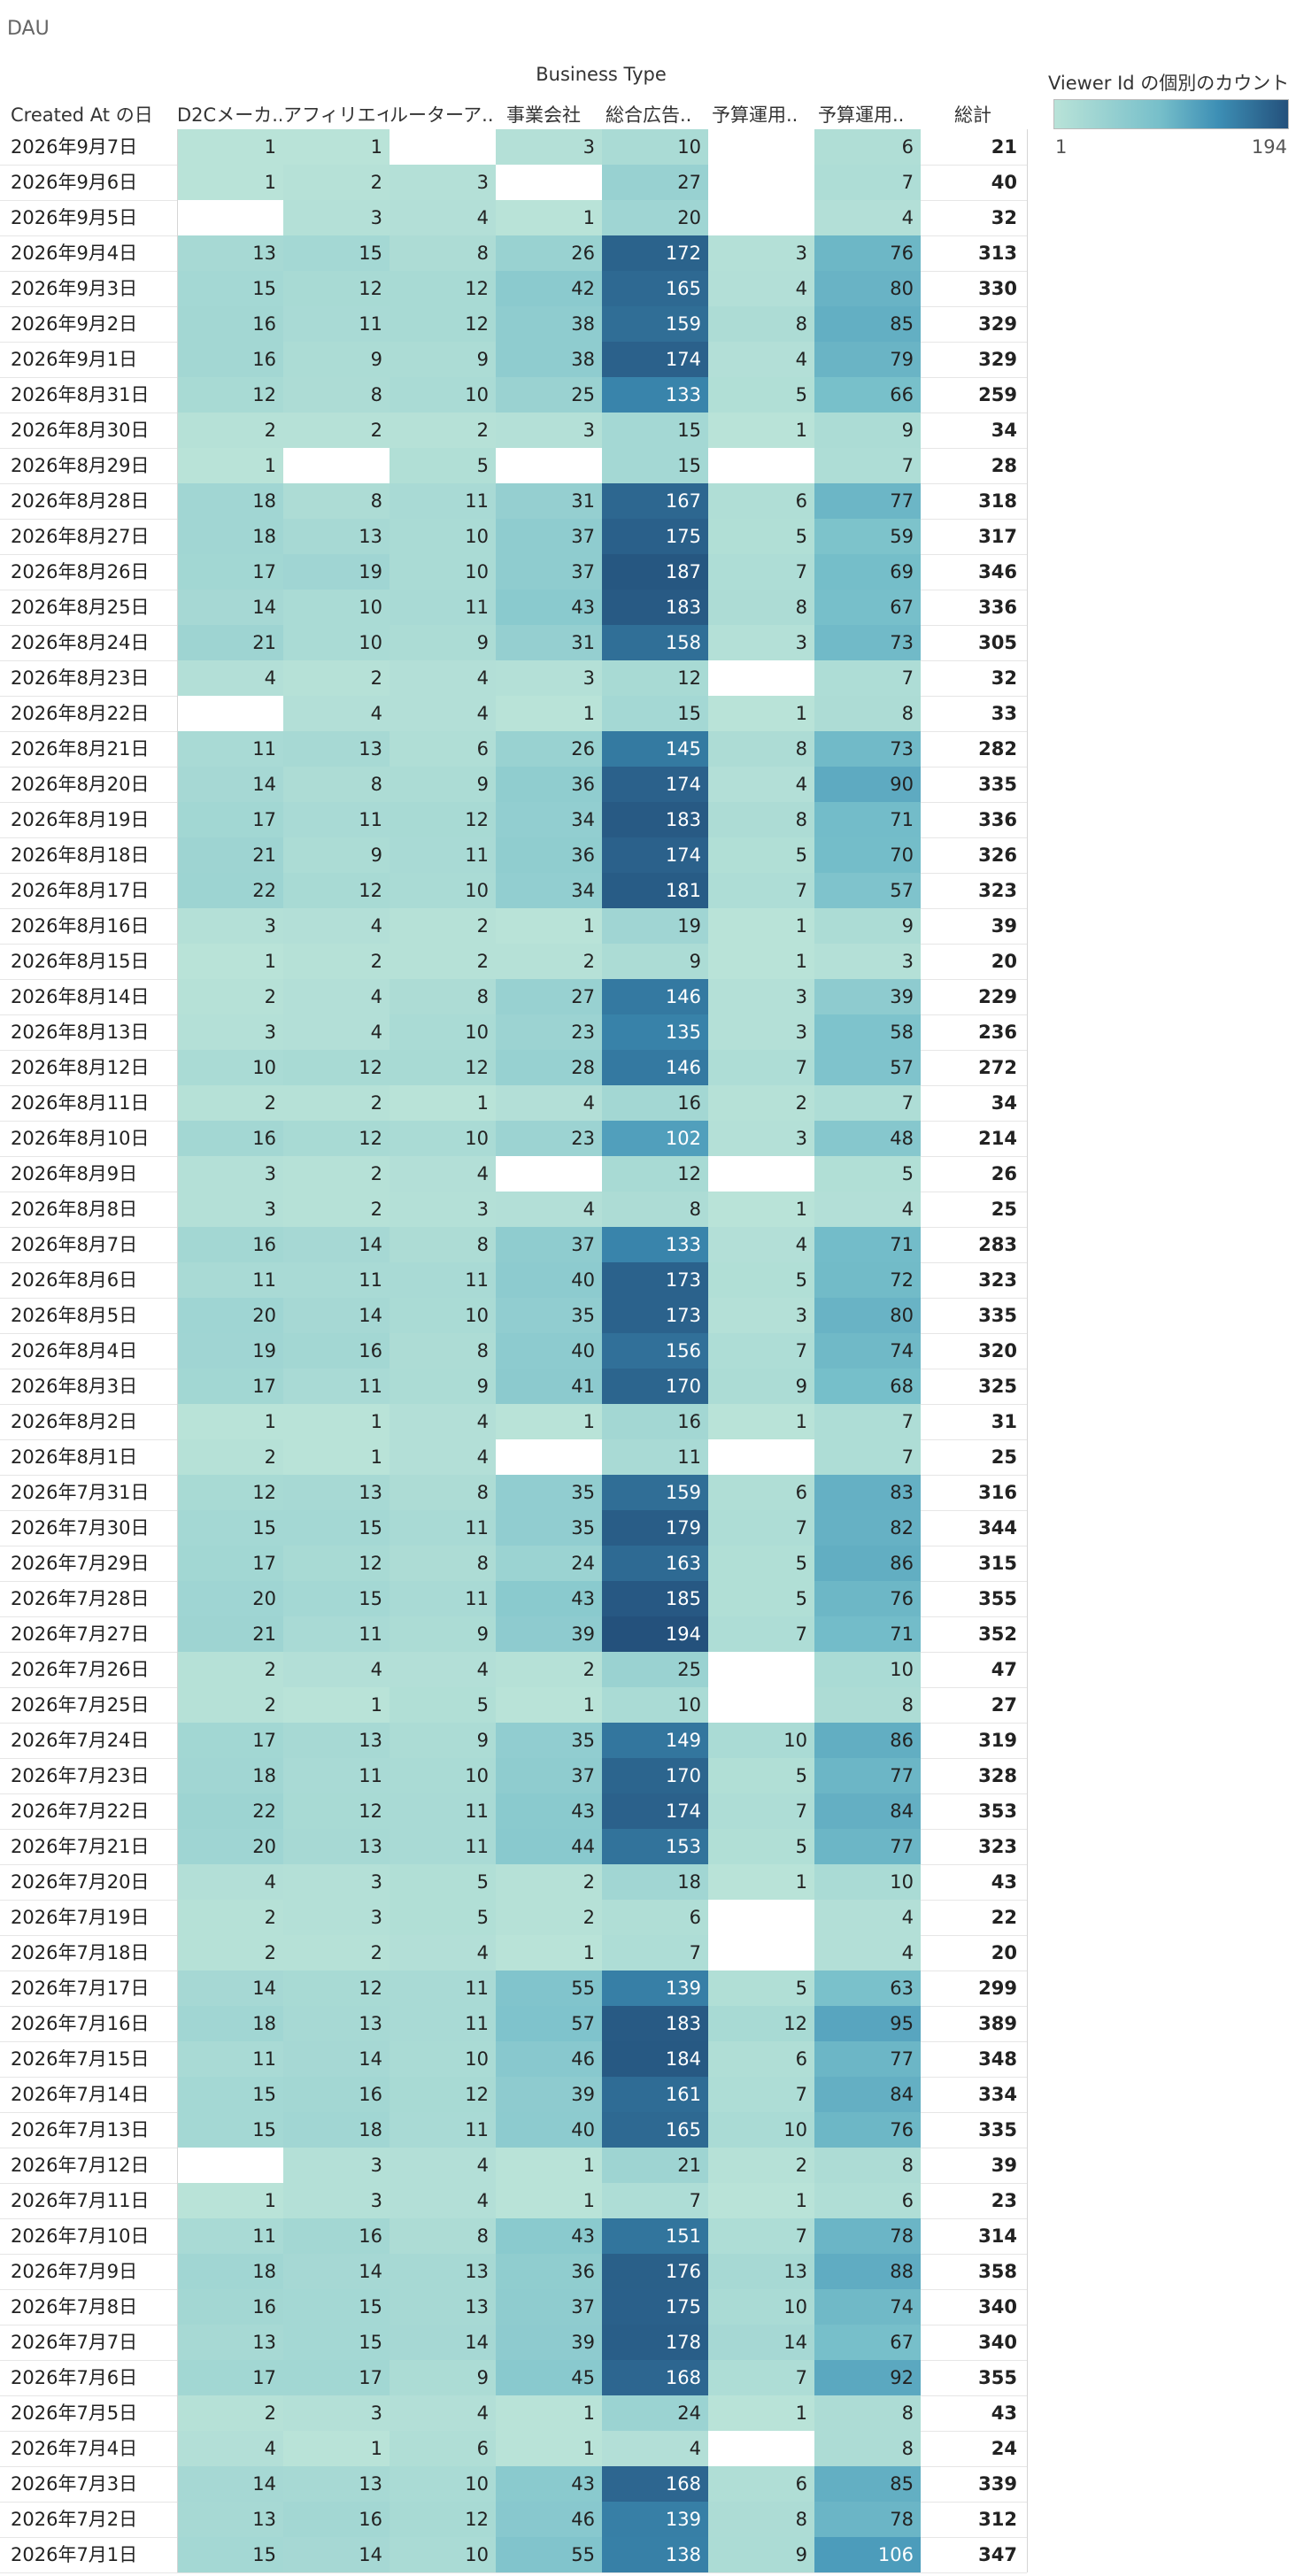 The width and height of the screenshot is (1296, 2576). Describe the element at coordinates (1004, 1209) in the screenshot. I see `row-total: 25` at that location.